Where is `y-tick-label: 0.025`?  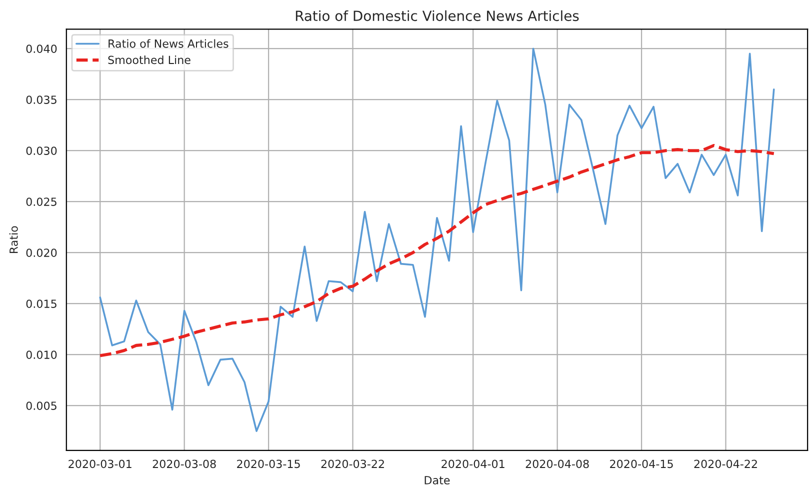
y-tick-label: 0.025 is located at coordinates (41, 202).